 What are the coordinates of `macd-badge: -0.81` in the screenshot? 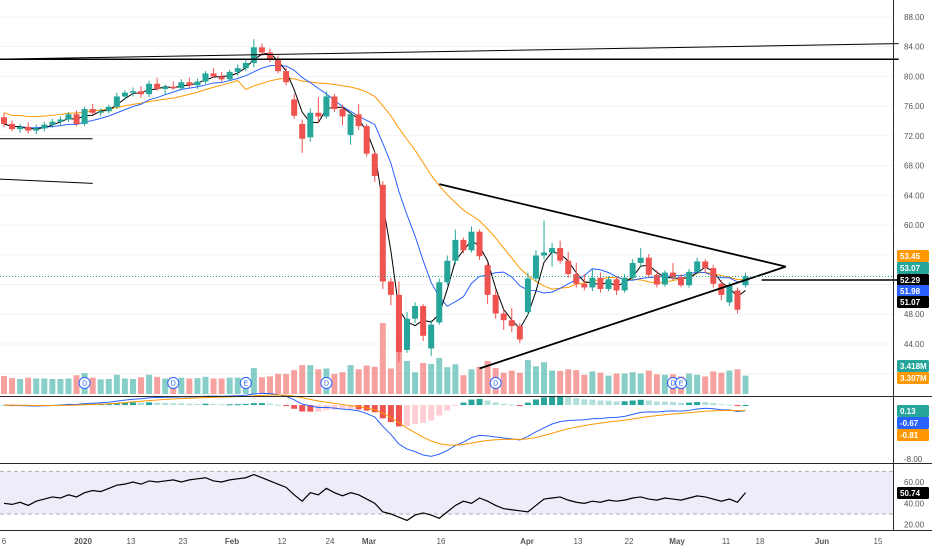 It's located at (913, 435).